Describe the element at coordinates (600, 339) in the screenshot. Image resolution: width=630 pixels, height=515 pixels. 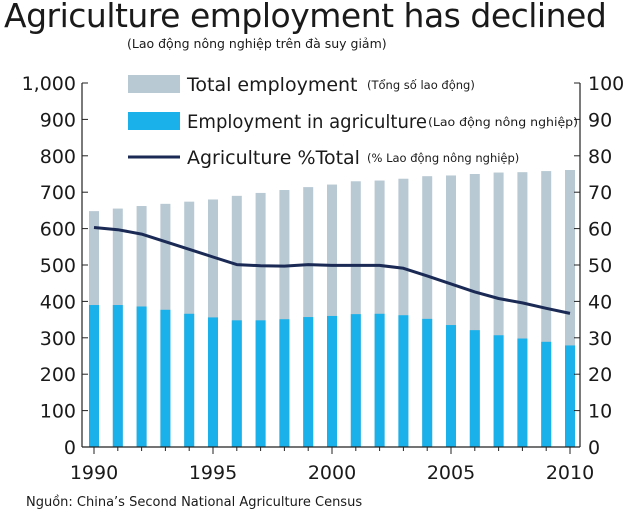
I see `y-tick-label-right: 30` at that location.